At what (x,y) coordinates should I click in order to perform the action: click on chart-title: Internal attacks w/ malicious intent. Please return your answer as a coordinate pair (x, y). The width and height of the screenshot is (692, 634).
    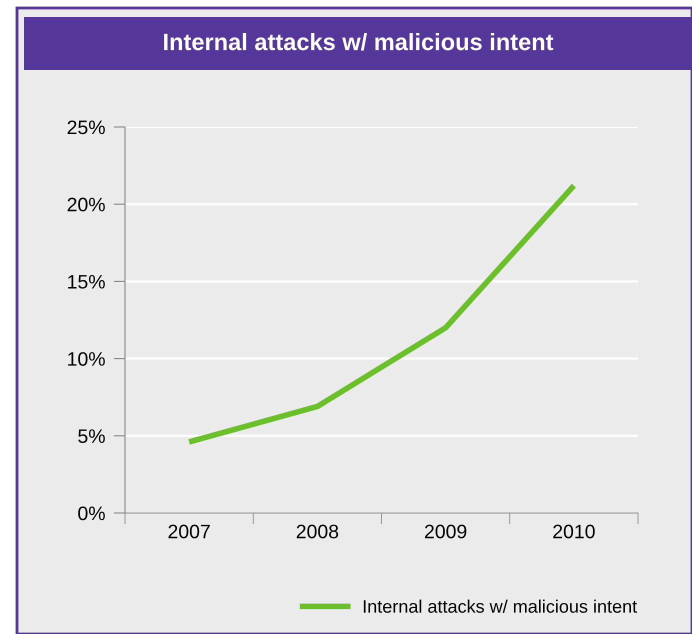
    Looking at the image, I should click on (359, 41).